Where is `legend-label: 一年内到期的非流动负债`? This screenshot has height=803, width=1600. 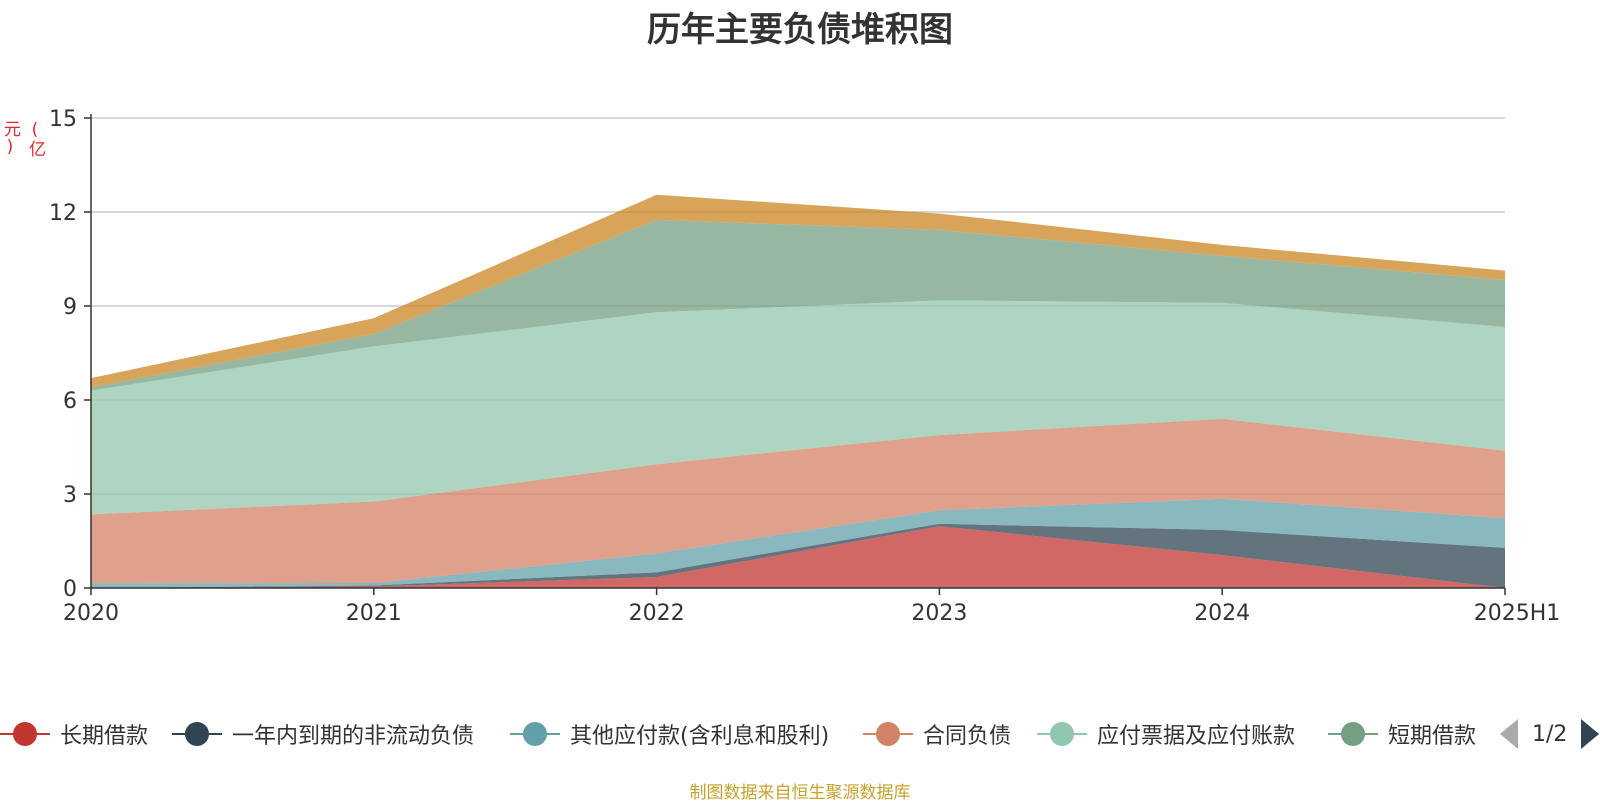
legend-label: 一年内到期的非流动负债 is located at coordinates (353, 736).